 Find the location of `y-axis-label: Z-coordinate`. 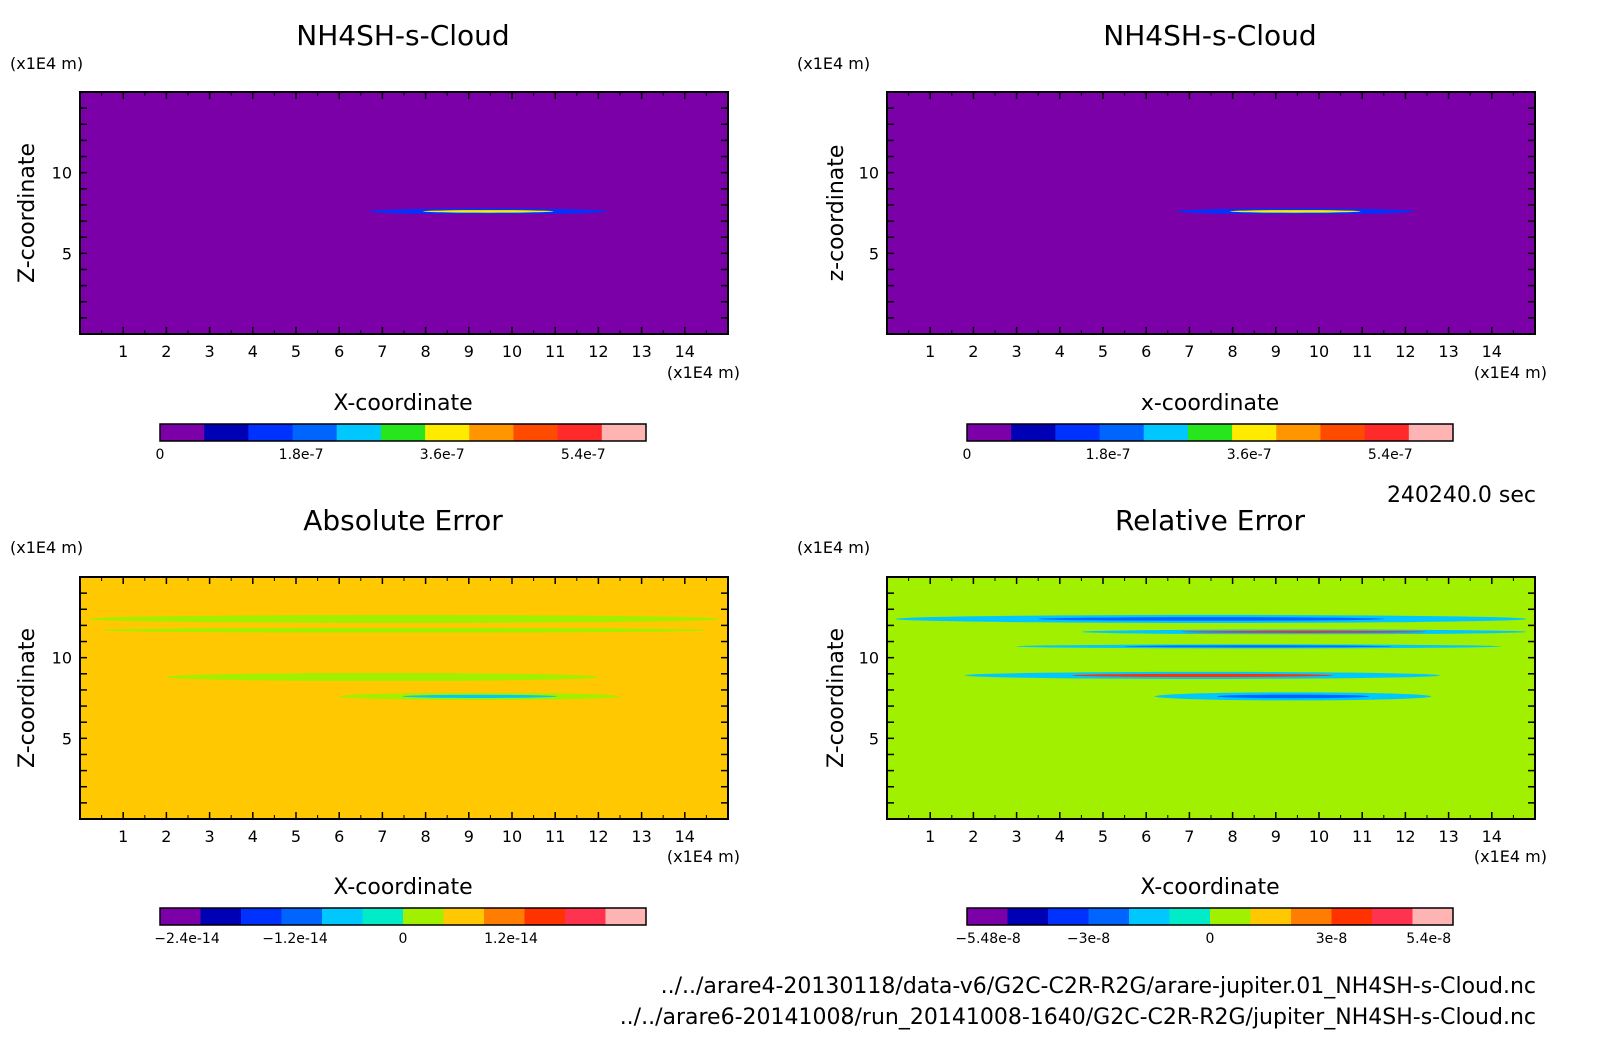

y-axis-label: Z-coordinate is located at coordinates (27, 698).